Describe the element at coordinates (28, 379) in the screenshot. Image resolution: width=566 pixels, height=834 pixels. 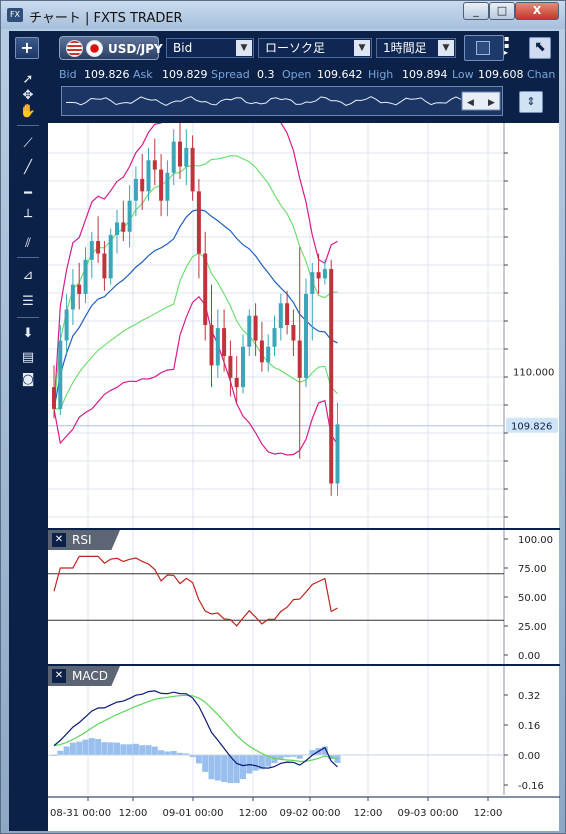
I see `camera-icon: ◙` at that location.